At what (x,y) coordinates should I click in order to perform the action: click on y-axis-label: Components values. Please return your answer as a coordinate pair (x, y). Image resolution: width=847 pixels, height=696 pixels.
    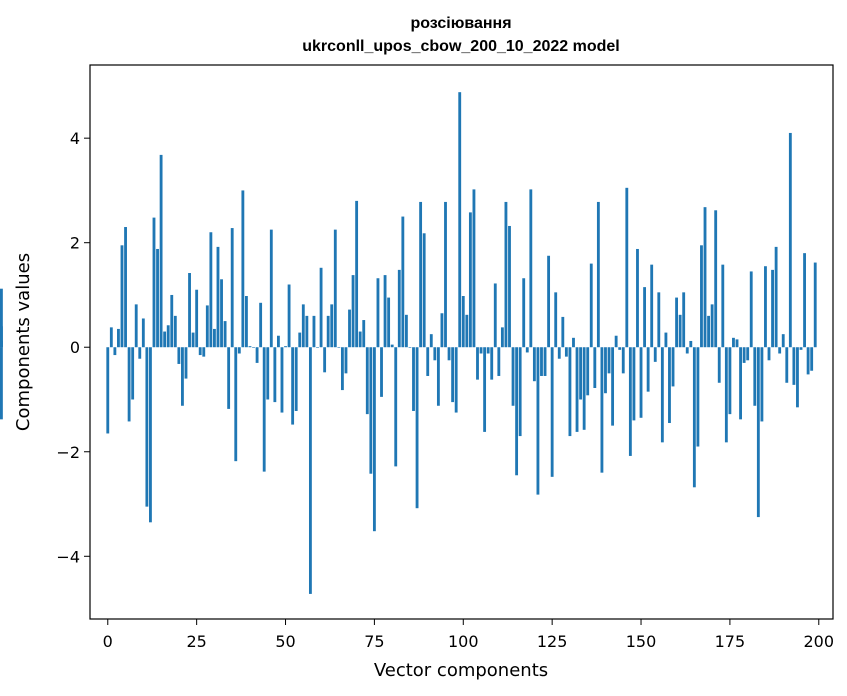
    Looking at the image, I should click on (23, 342).